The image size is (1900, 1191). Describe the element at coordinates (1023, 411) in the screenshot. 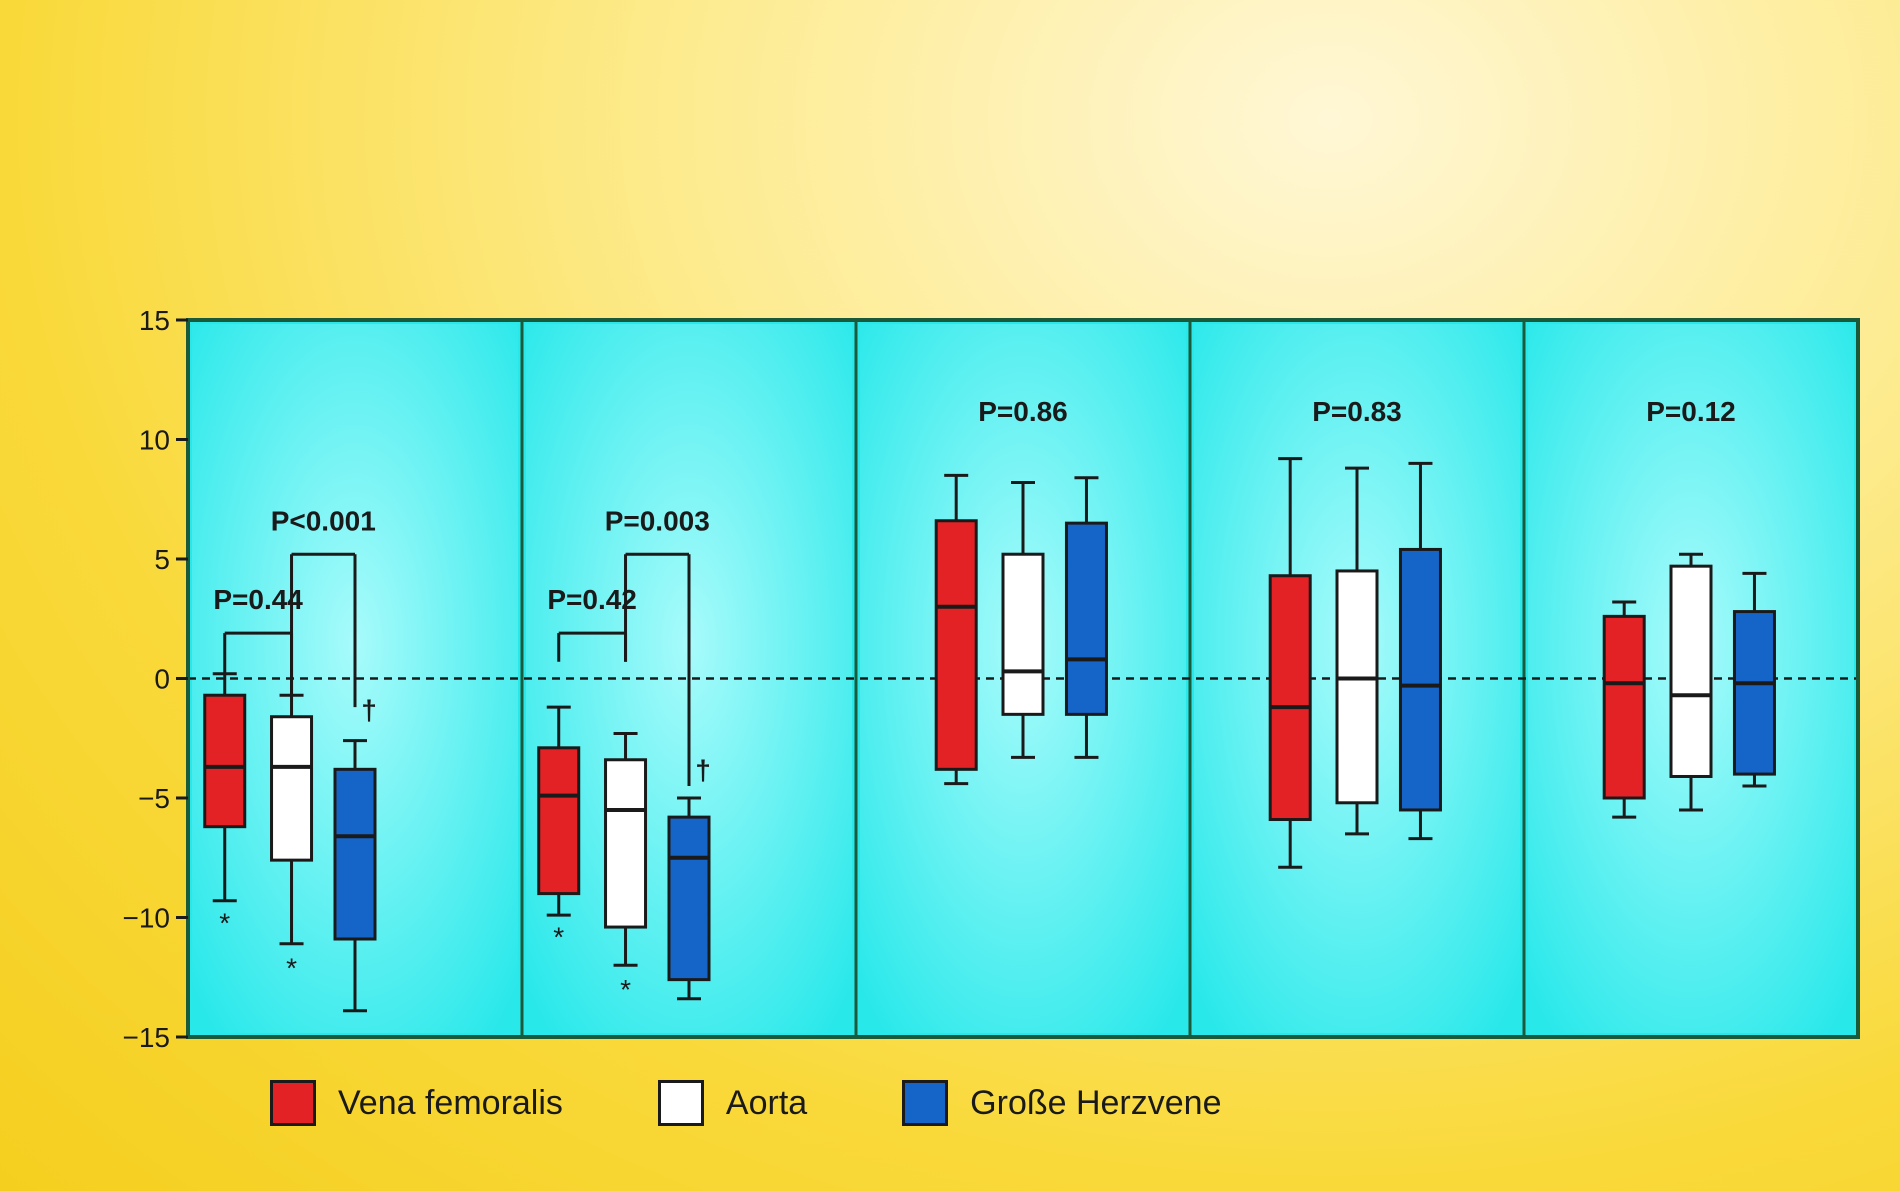

I see `panel-p-value-label: P=0.86` at that location.